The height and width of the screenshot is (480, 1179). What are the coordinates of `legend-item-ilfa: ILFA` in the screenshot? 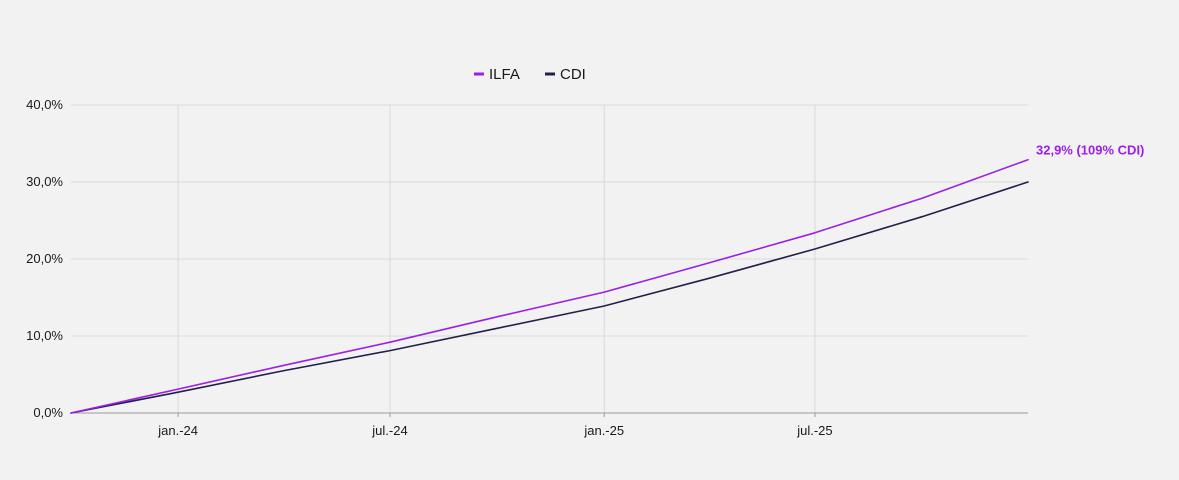 It's located at (497, 74).